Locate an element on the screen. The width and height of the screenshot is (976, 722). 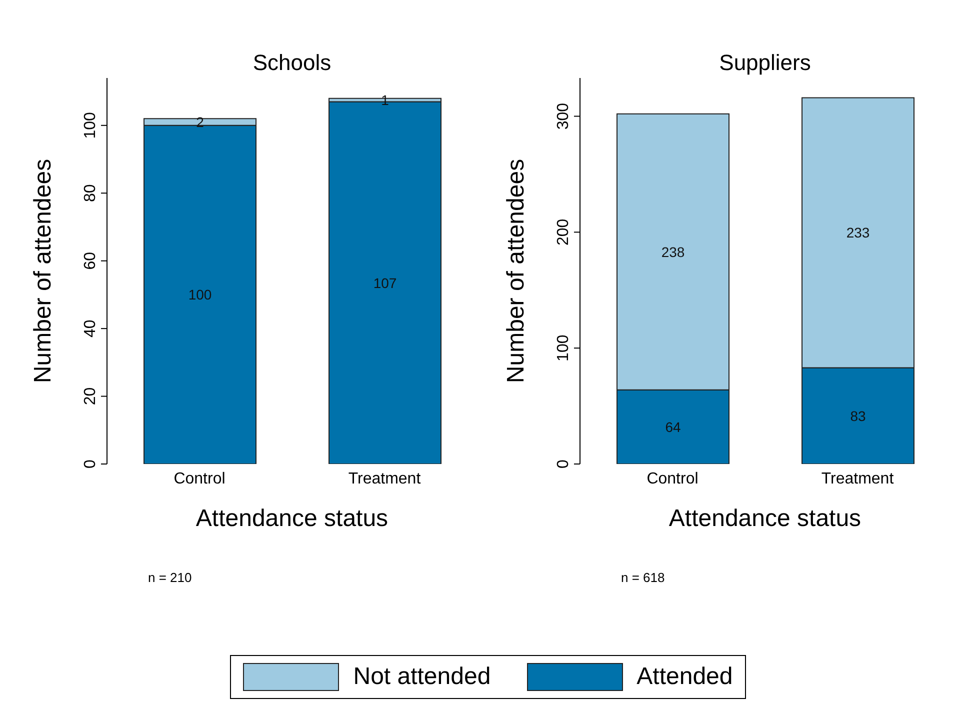
y-tick-label: 60 is located at coordinates (90, 261).